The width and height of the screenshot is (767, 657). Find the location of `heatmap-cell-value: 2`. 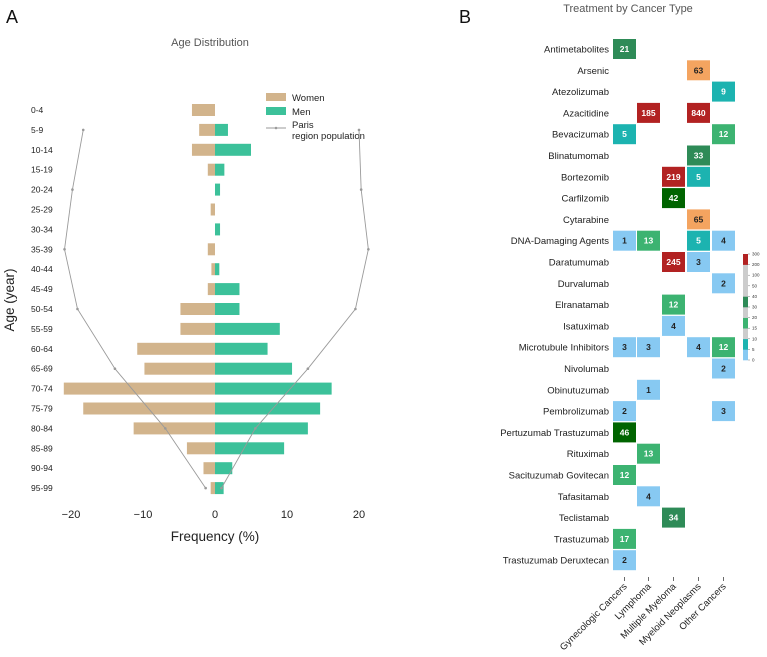

heatmap-cell-value: 2 is located at coordinates (723, 369).